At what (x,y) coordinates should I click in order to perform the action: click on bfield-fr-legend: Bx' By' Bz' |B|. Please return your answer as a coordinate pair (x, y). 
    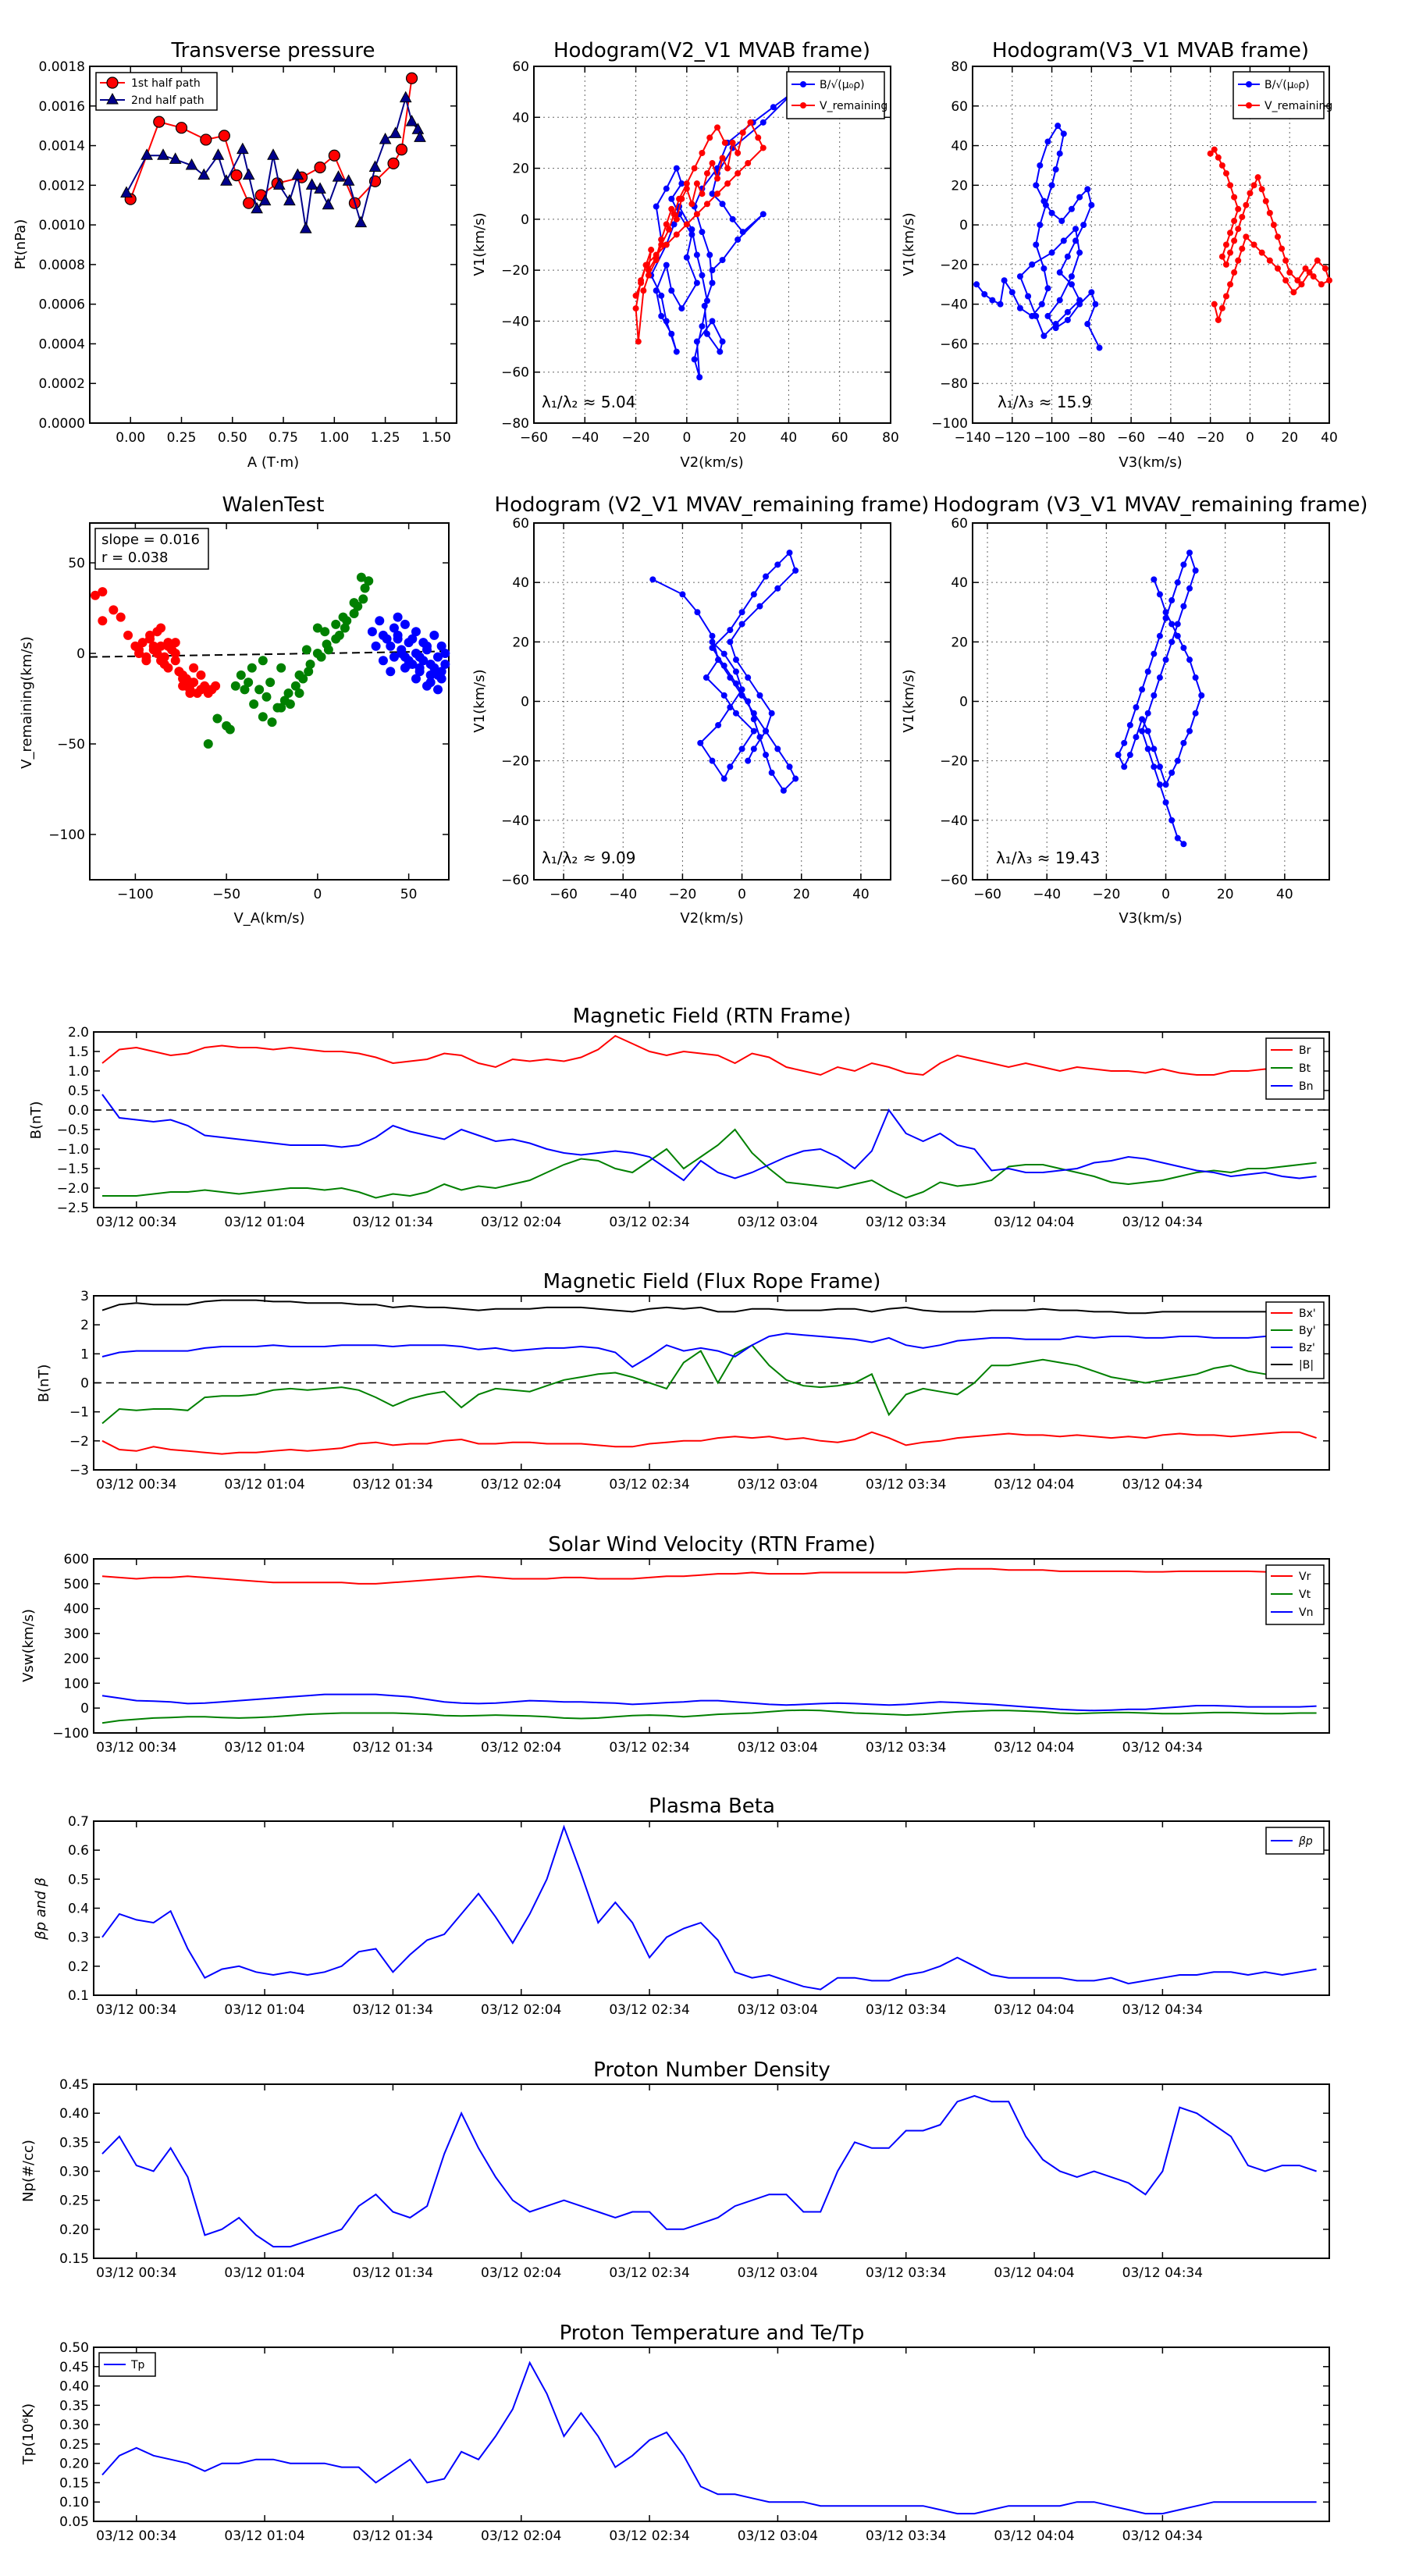
    Looking at the image, I should click on (1295, 1340).